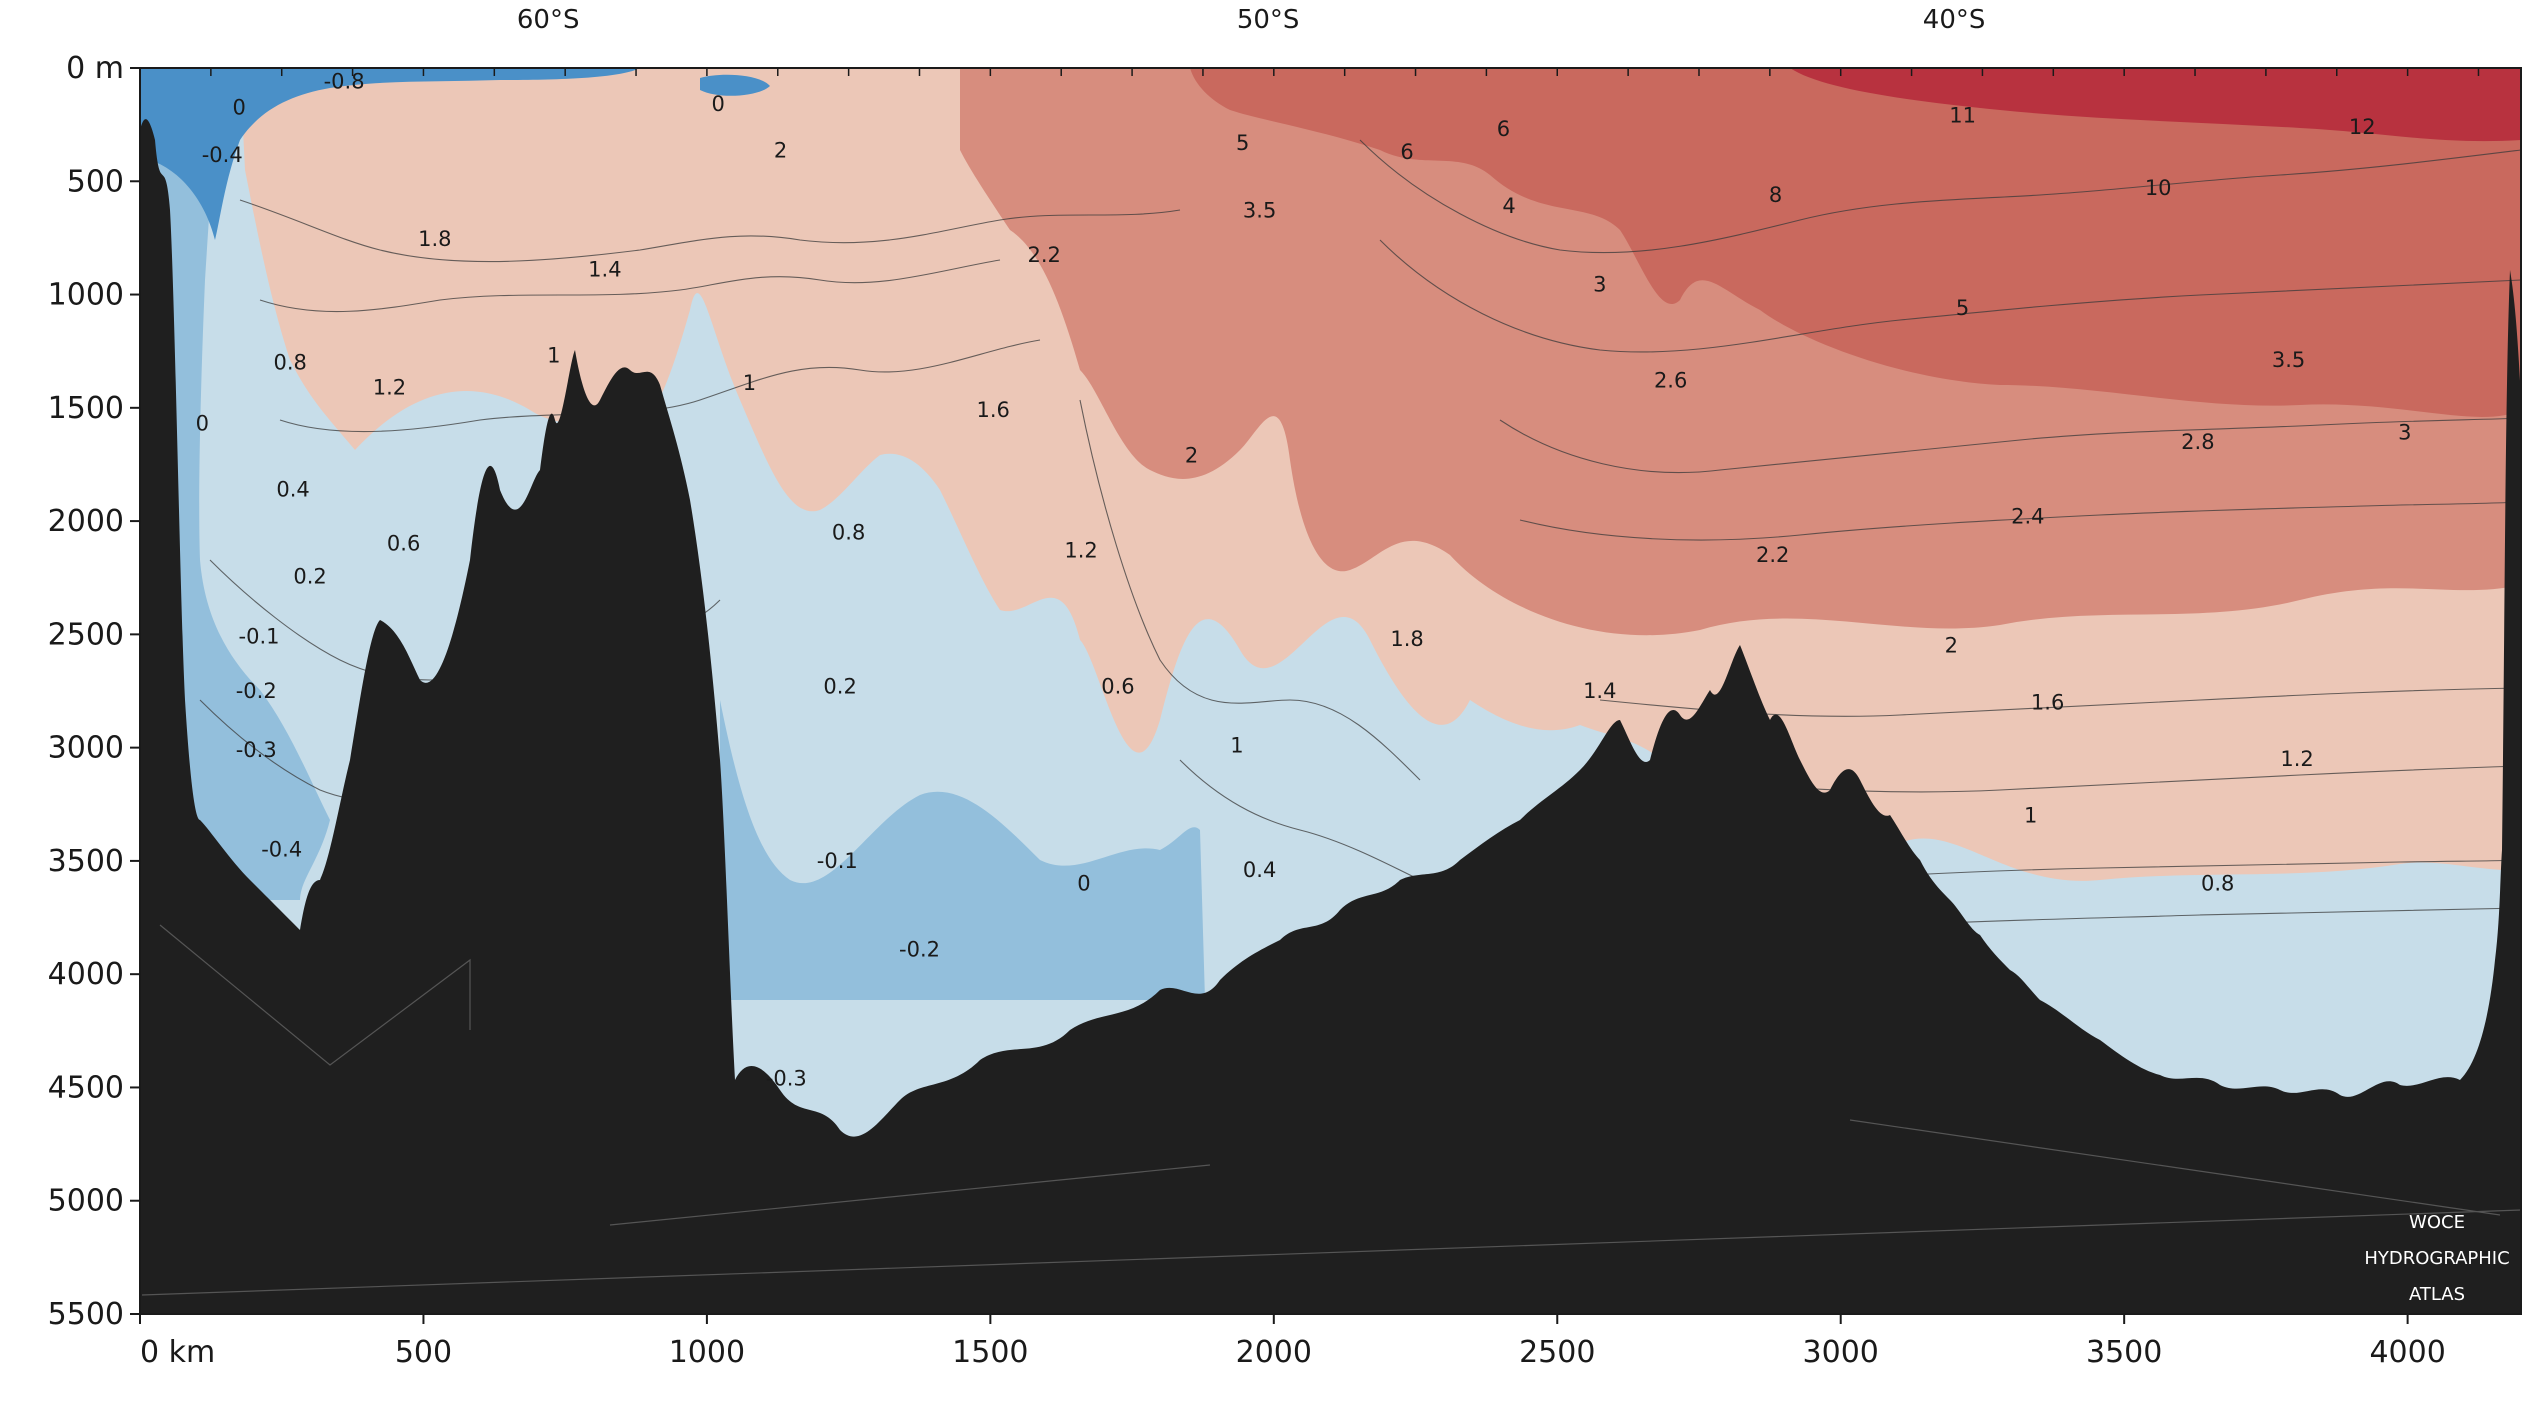 The height and width of the screenshot is (1423, 2538). Describe the element at coordinates (86, 521) in the screenshot. I see `y-tick-label: 2000` at that location.